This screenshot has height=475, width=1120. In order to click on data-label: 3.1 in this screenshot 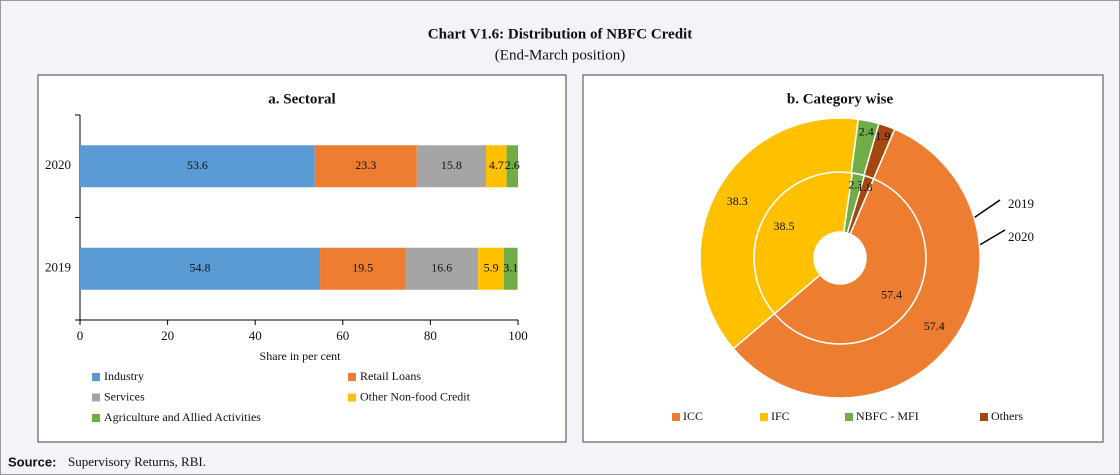, I will do `click(510, 268)`.